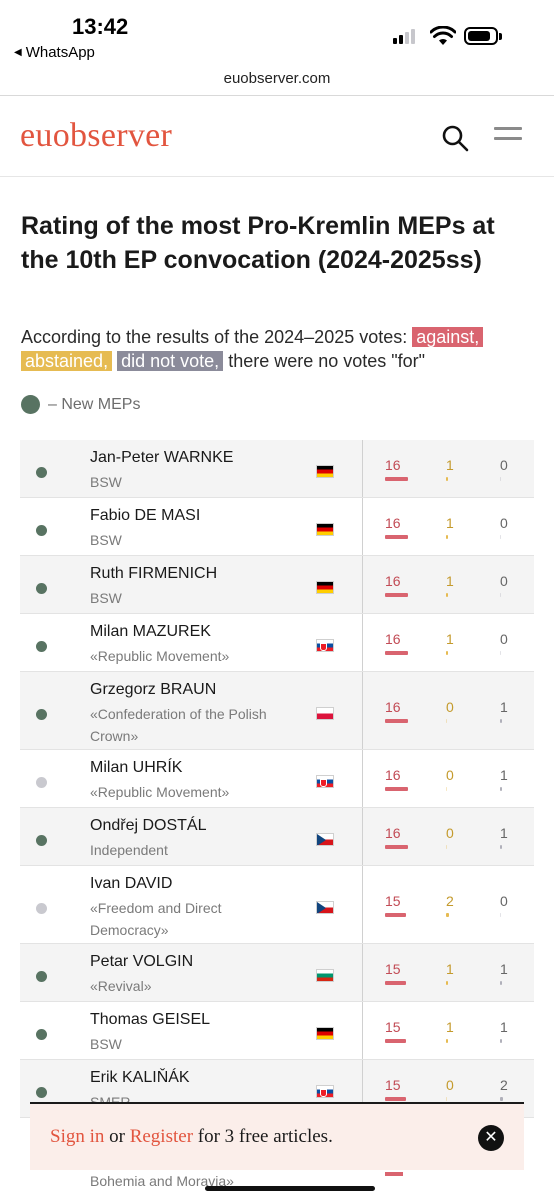 This screenshot has width=554, height=1200. What do you see at coordinates (277, 33) in the screenshot?
I see `status-bar: 13:42 ◀ WhatsApp` at bounding box center [277, 33].